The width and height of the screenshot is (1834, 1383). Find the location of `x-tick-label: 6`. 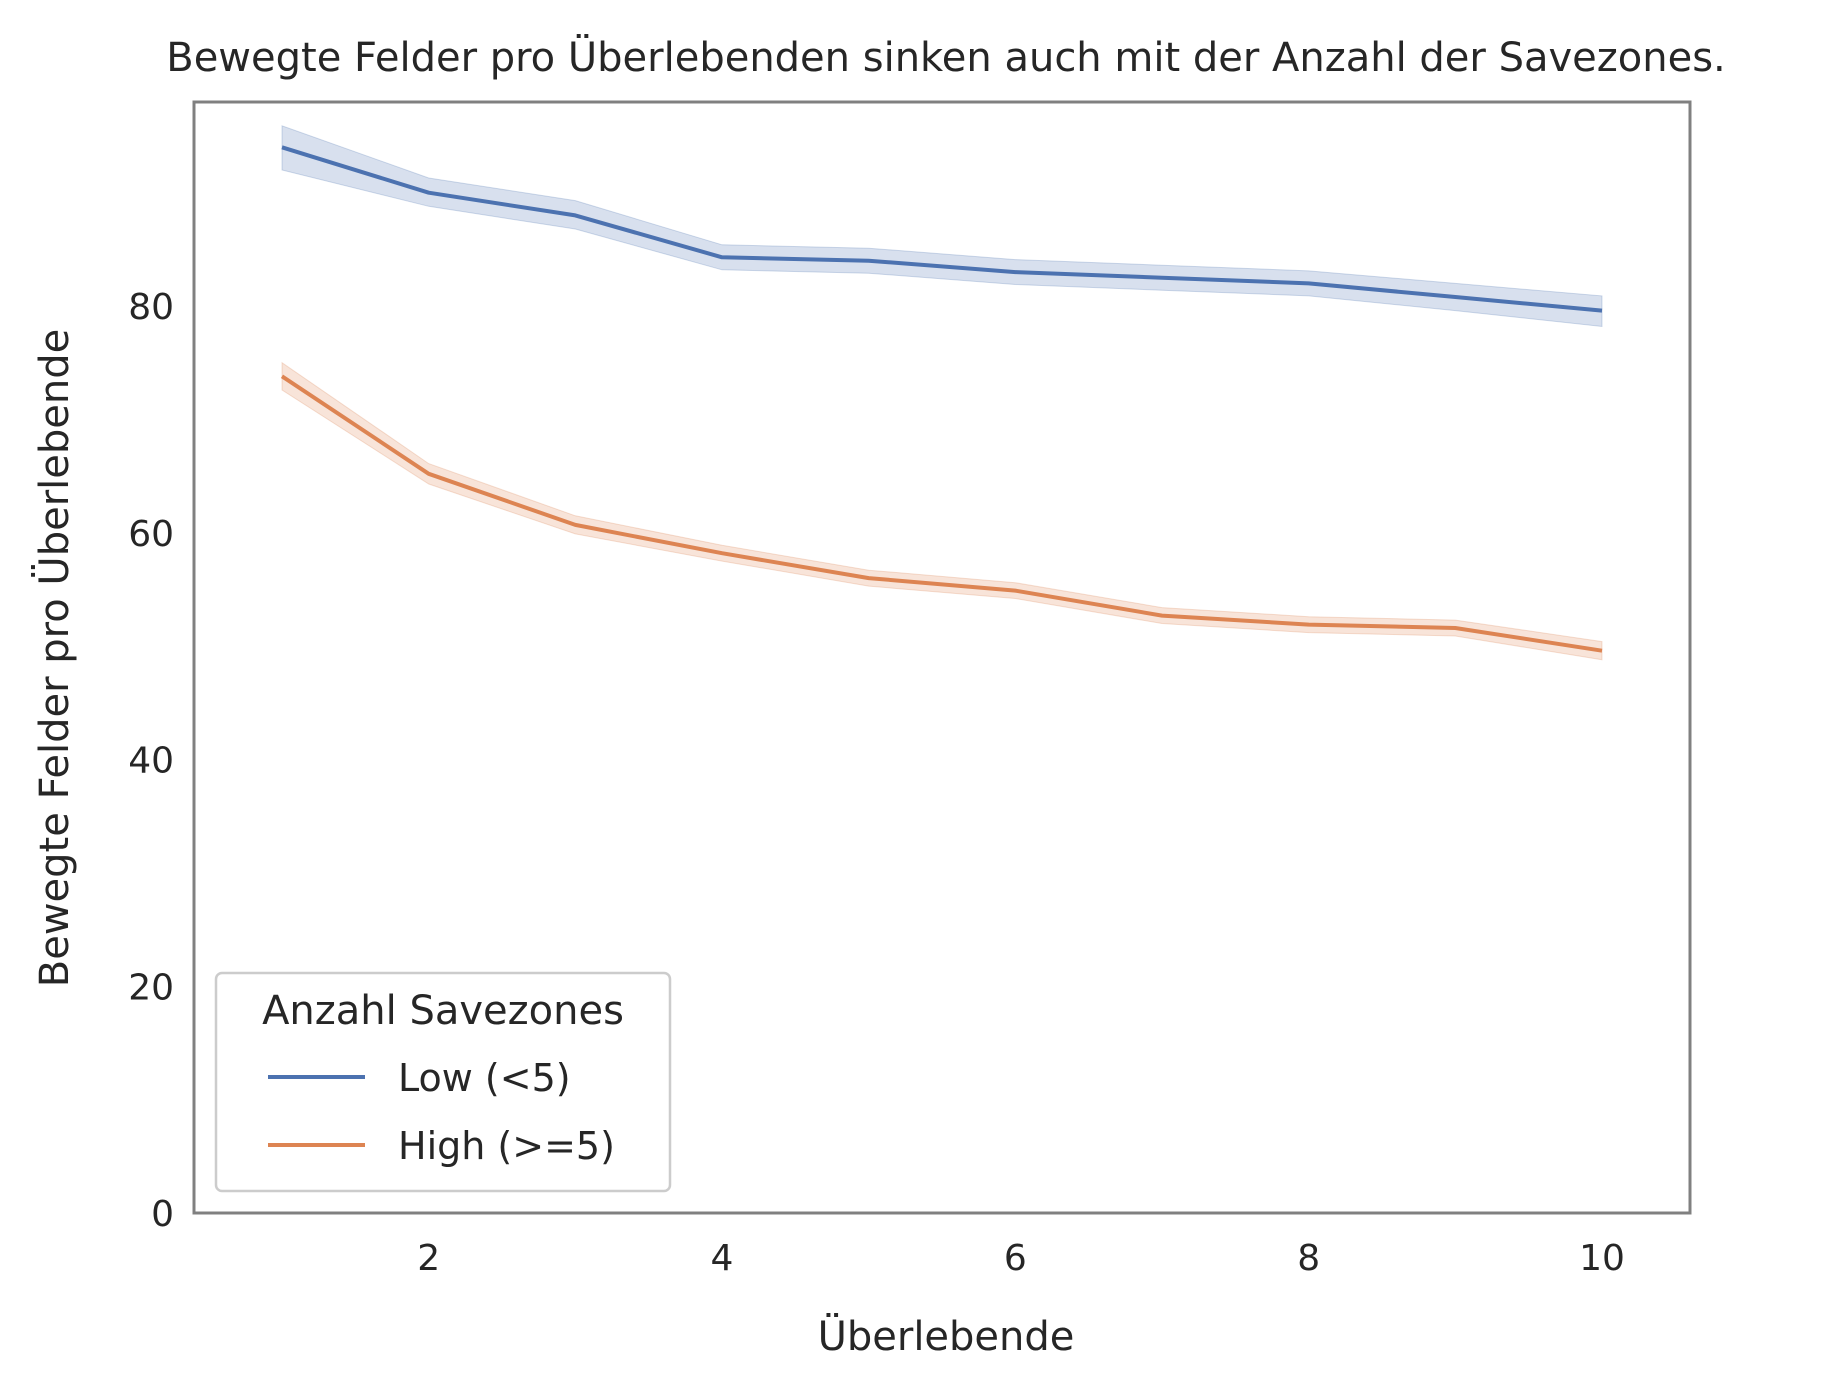

x-tick-label: 6 is located at coordinates (1015, 1258).